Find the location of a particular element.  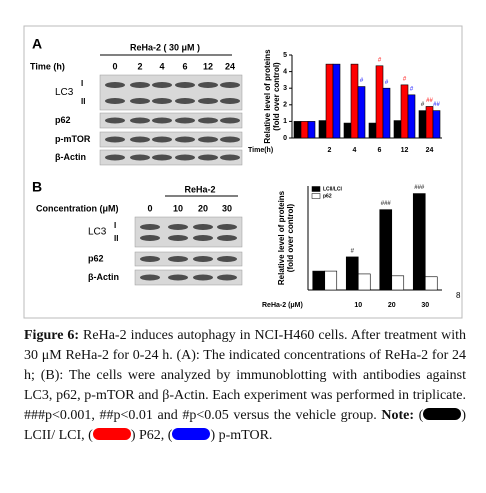

x-axis-label: Time(h) is located at coordinates (260, 150).